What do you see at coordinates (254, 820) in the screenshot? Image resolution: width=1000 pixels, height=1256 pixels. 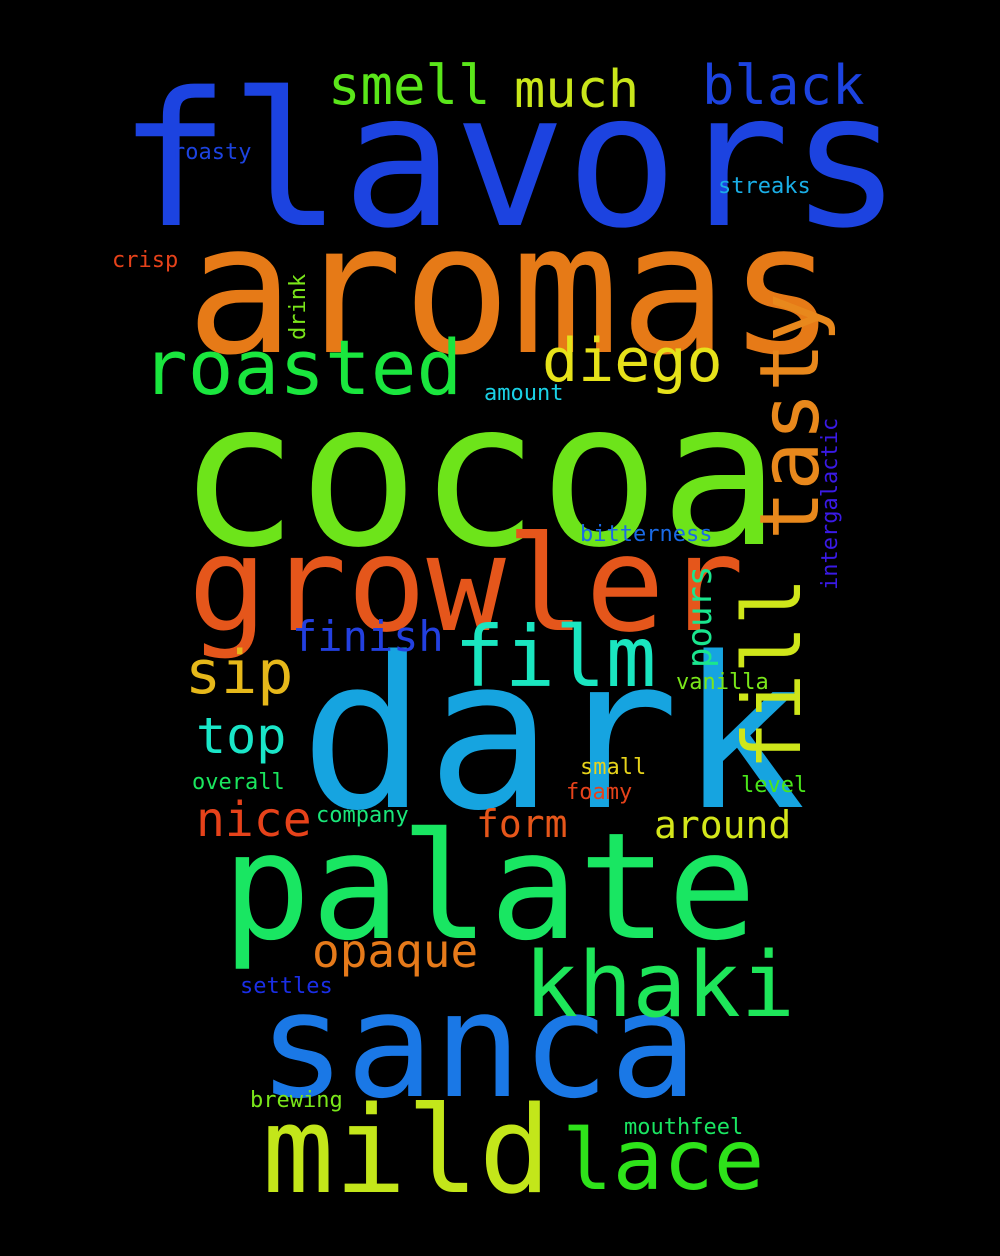 I see `word-nice: nice` at bounding box center [254, 820].